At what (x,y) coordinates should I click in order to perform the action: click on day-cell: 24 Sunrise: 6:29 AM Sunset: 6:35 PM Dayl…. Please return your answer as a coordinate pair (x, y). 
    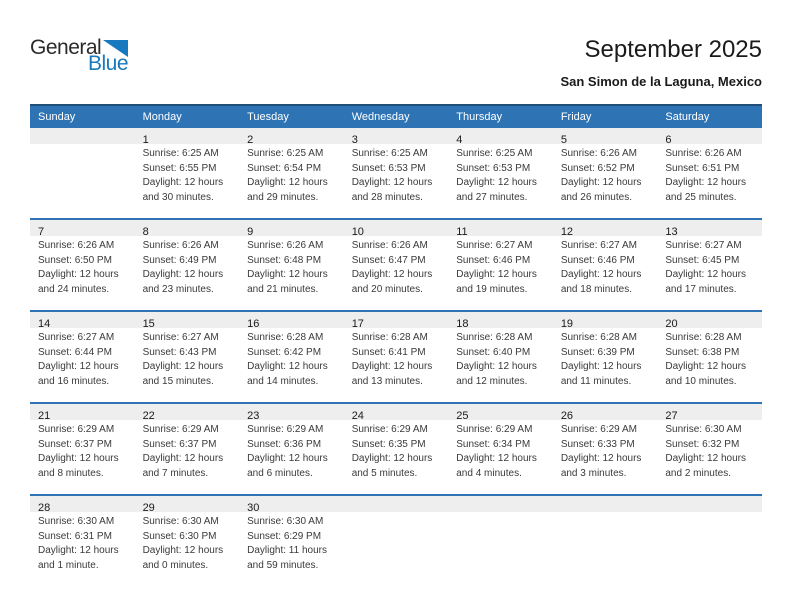
    Looking at the image, I should click on (396, 449).